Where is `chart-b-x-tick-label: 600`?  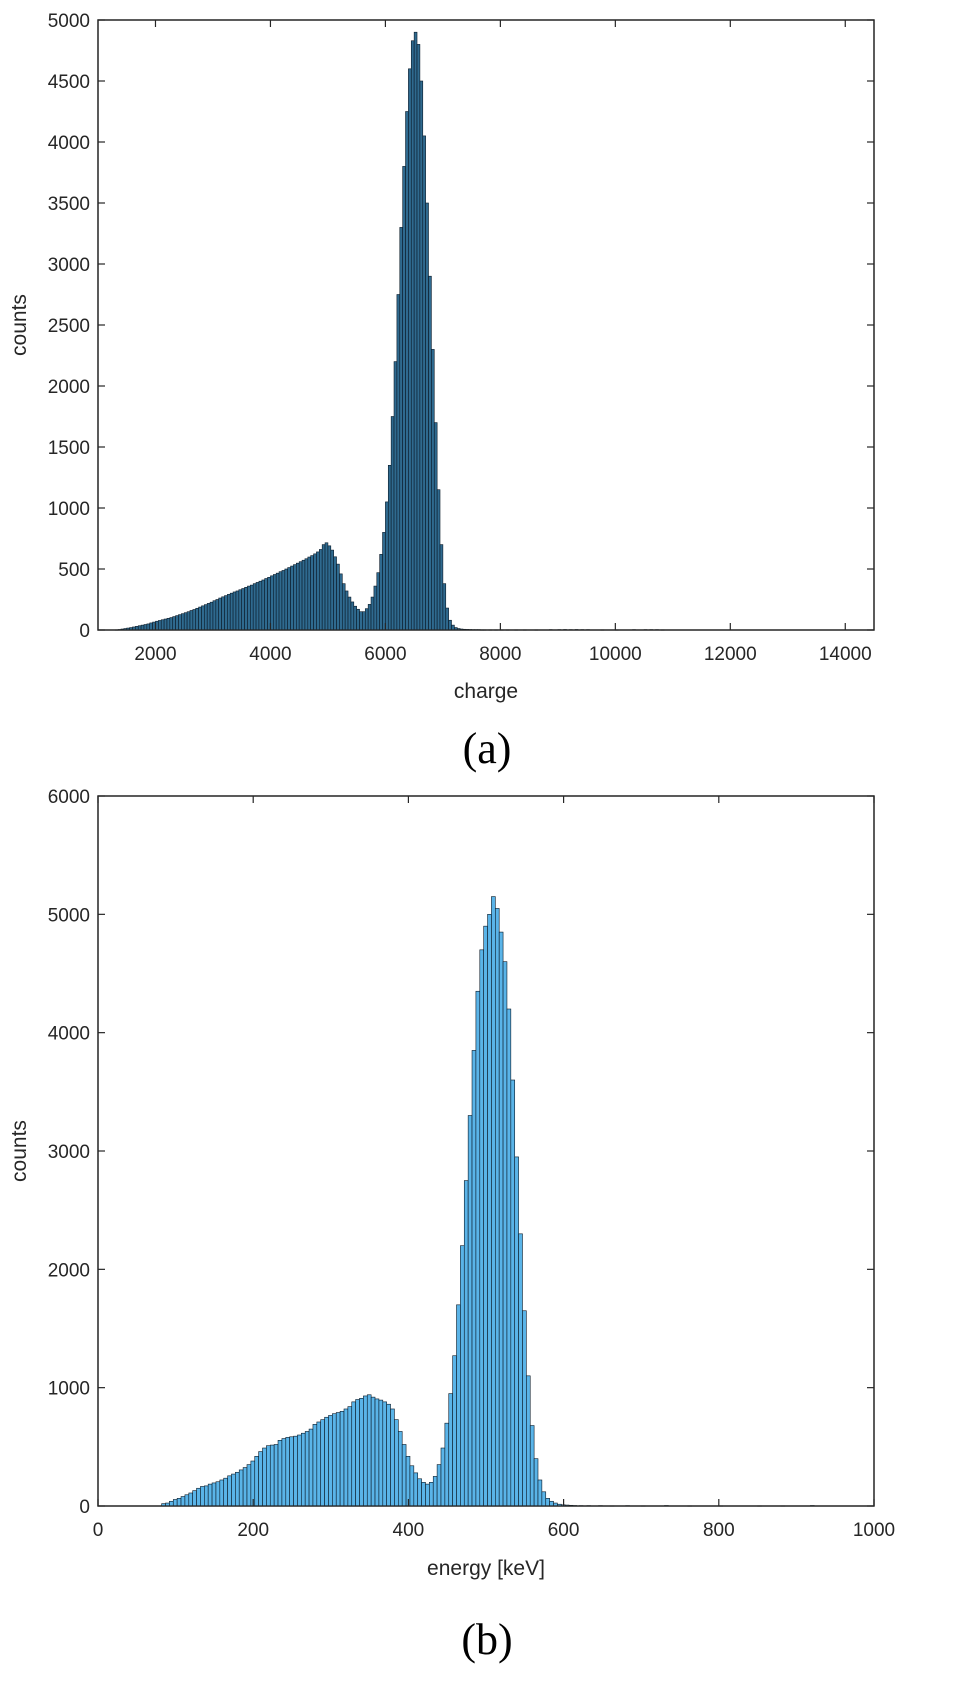 chart-b-x-tick-label: 600 is located at coordinates (564, 1530).